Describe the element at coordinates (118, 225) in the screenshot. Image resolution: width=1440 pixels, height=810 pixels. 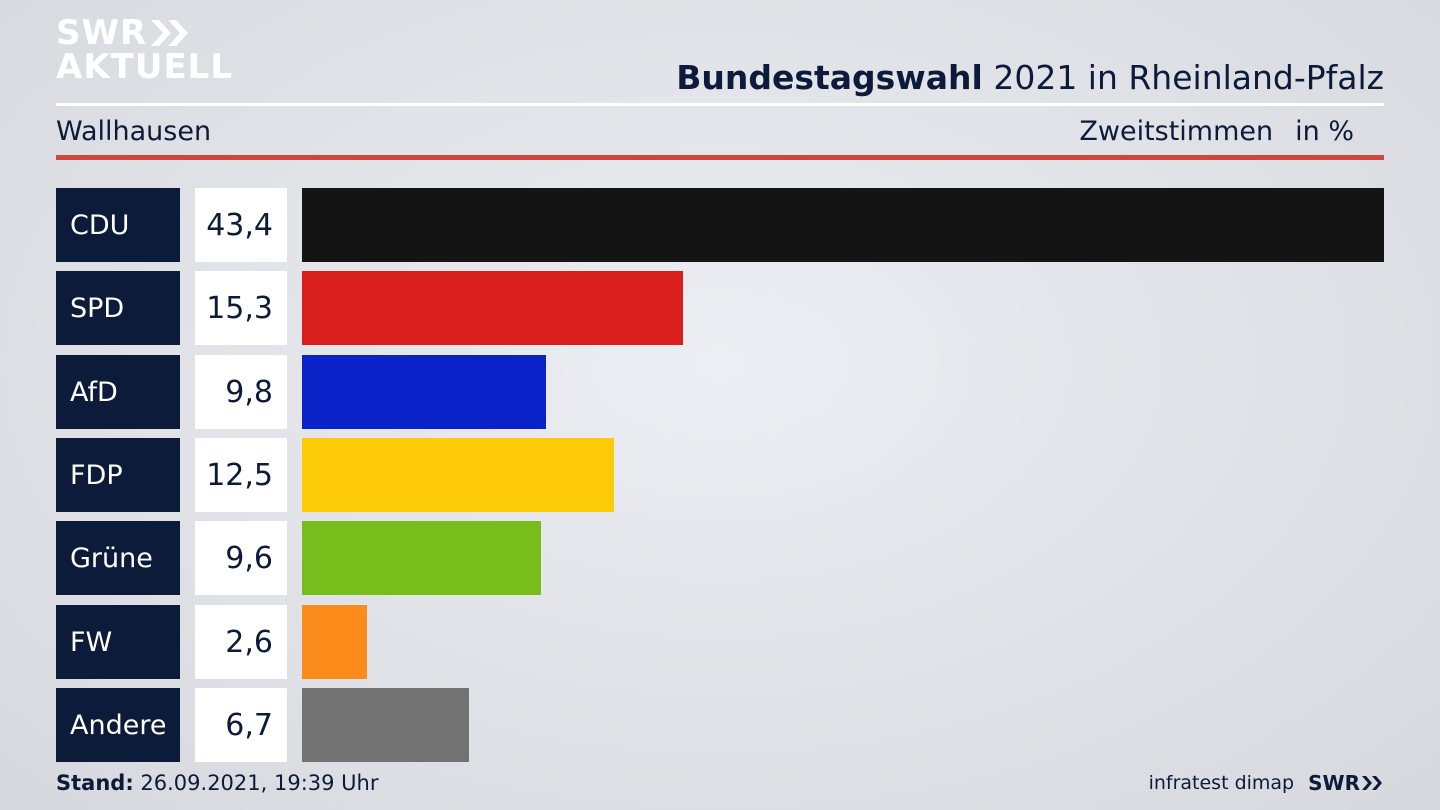
I see `party-label: CDU` at that location.